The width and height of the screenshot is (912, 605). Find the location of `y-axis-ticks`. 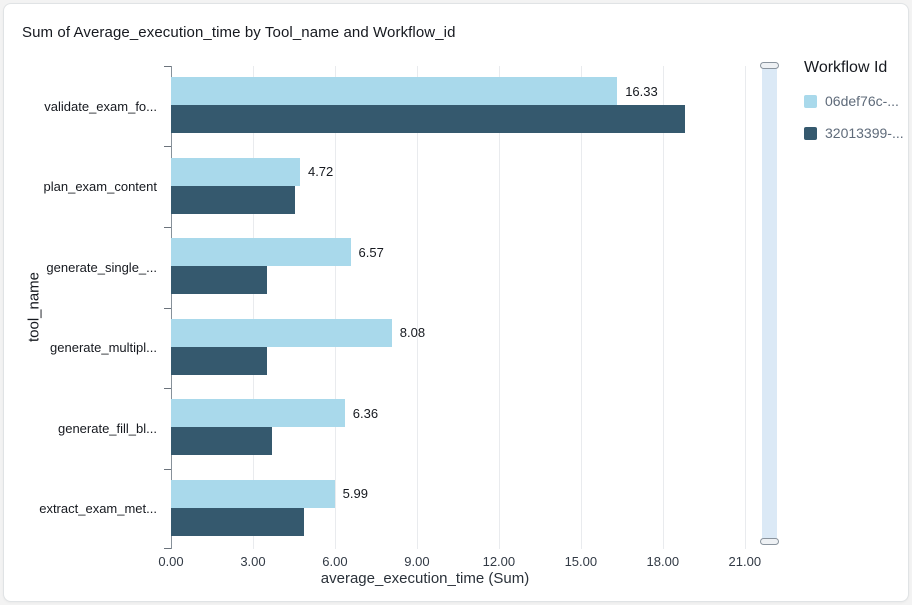

y-axis-ticks is located at coordinates (167, 307).